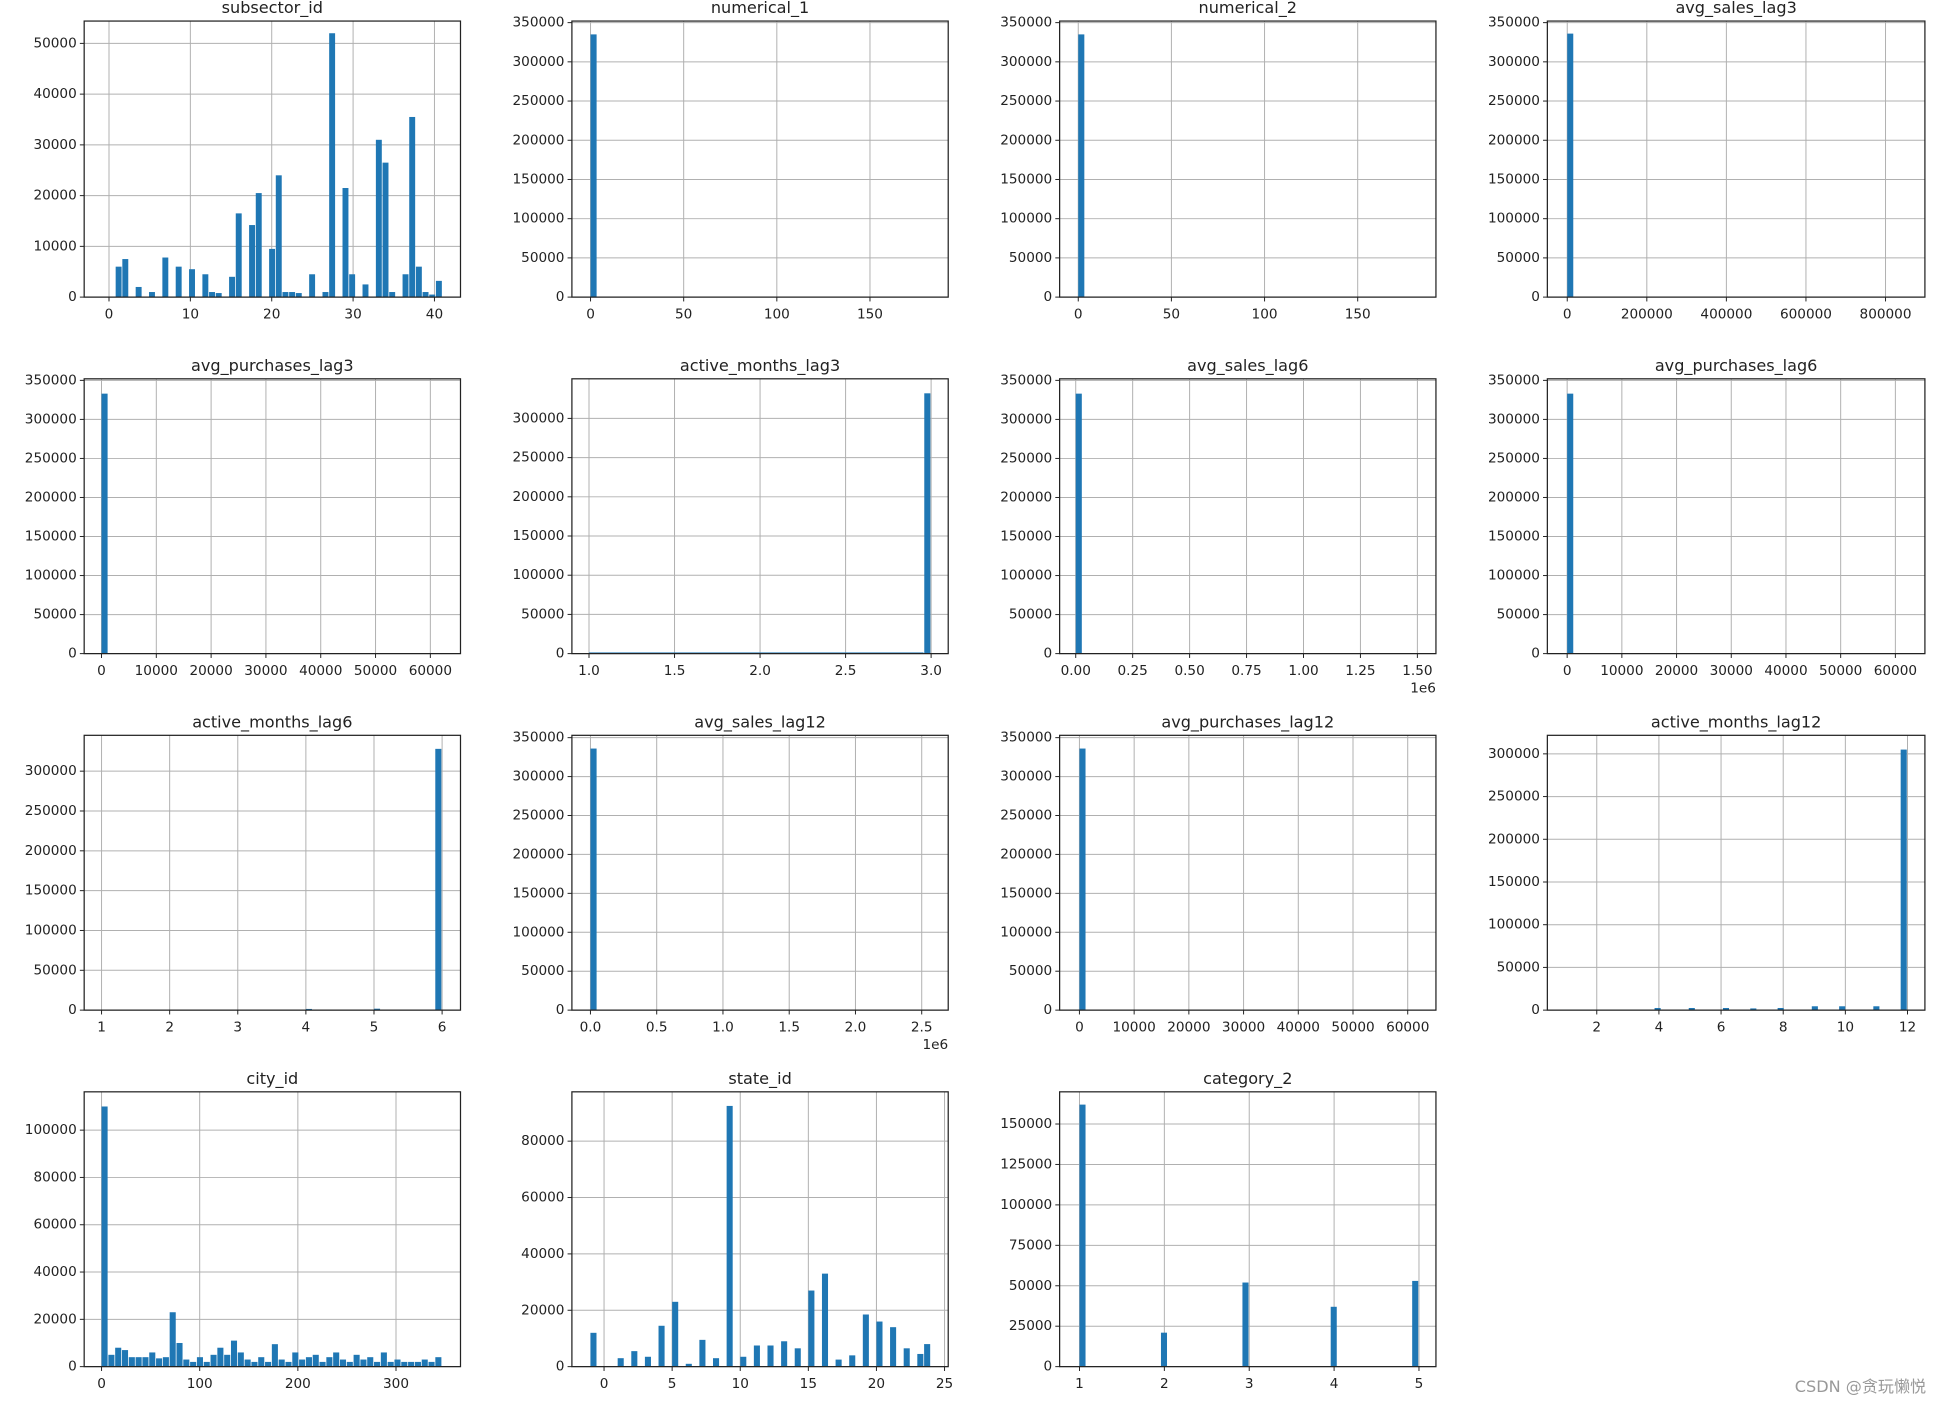 This screenshot has height=1408, width=1941. I want to click on x-tick-label: 20000, so click(1676, 671).